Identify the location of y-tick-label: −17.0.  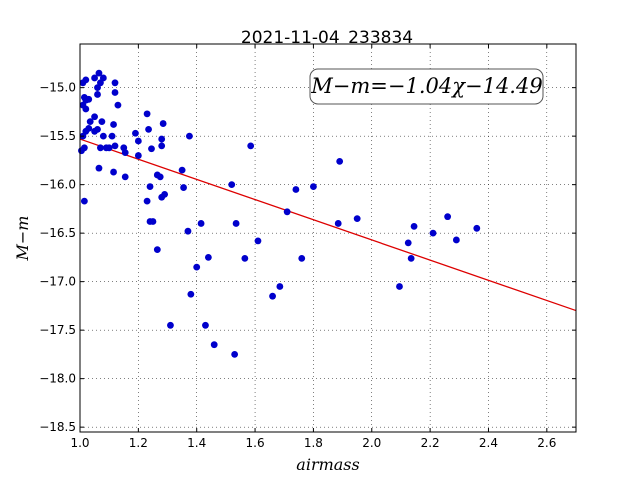
(57, 282).